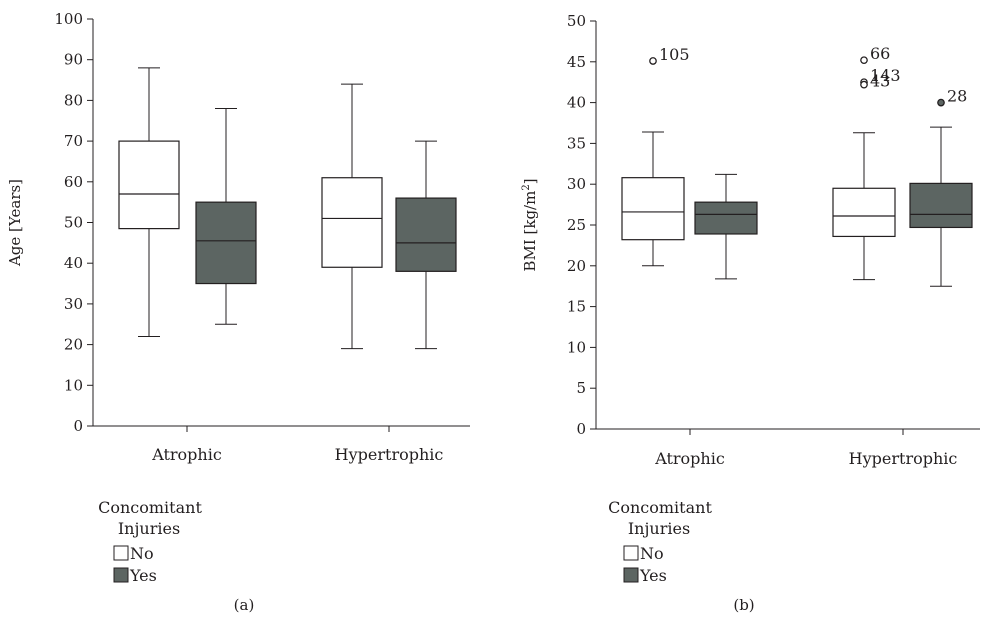 This screenshot has width=992, height=623. I want to click on y-tick-label: 25, so click(576, 225).